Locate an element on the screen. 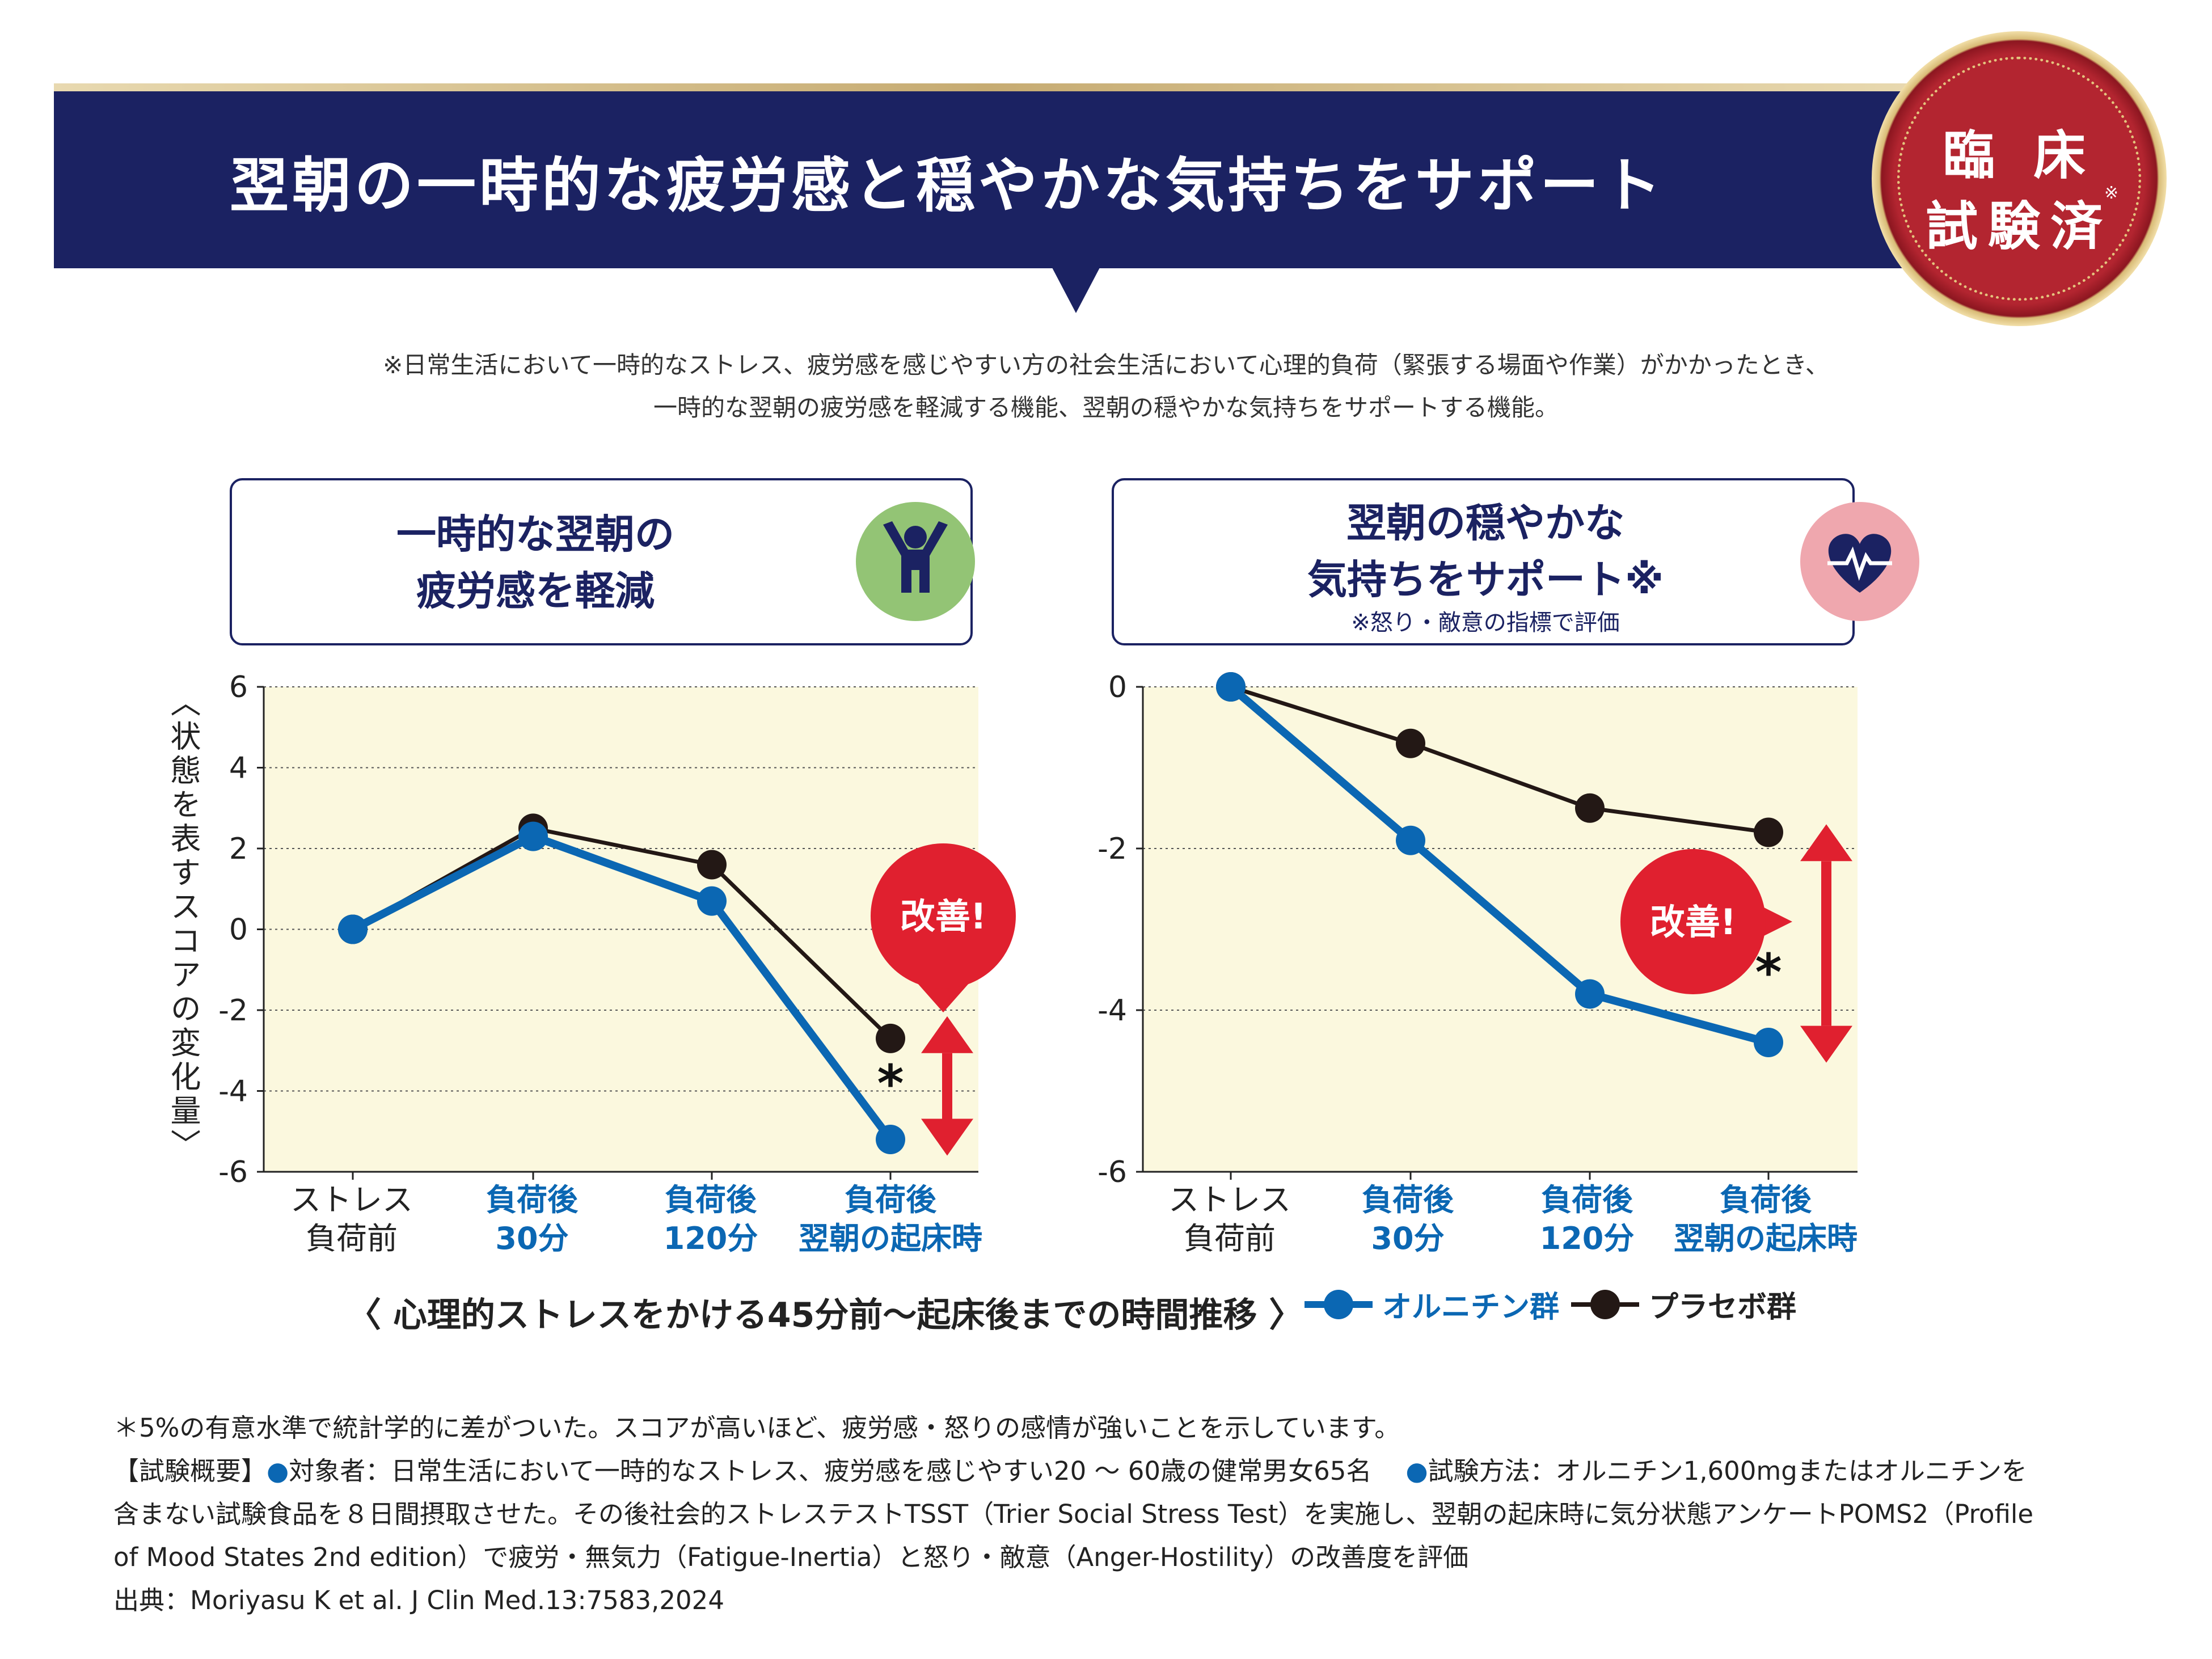 The height and width of the screenshot is (1659, 2212). footer-method: 試験方法：オルニチン1,600mgまたはオルニチンを is located at coordinates (1727, 1471).